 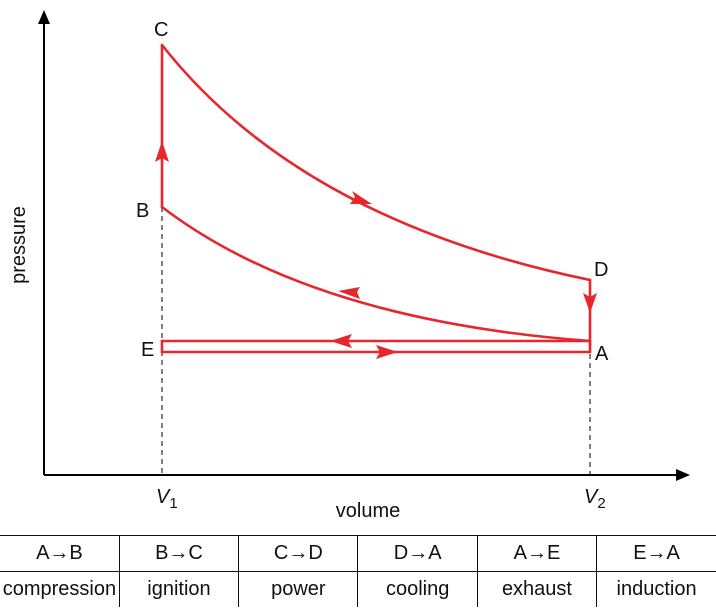 What do you see at coordinates (387, 352) in the screenshot?
I see `arrow-e-a-icon` at bounding box center [387, 352].